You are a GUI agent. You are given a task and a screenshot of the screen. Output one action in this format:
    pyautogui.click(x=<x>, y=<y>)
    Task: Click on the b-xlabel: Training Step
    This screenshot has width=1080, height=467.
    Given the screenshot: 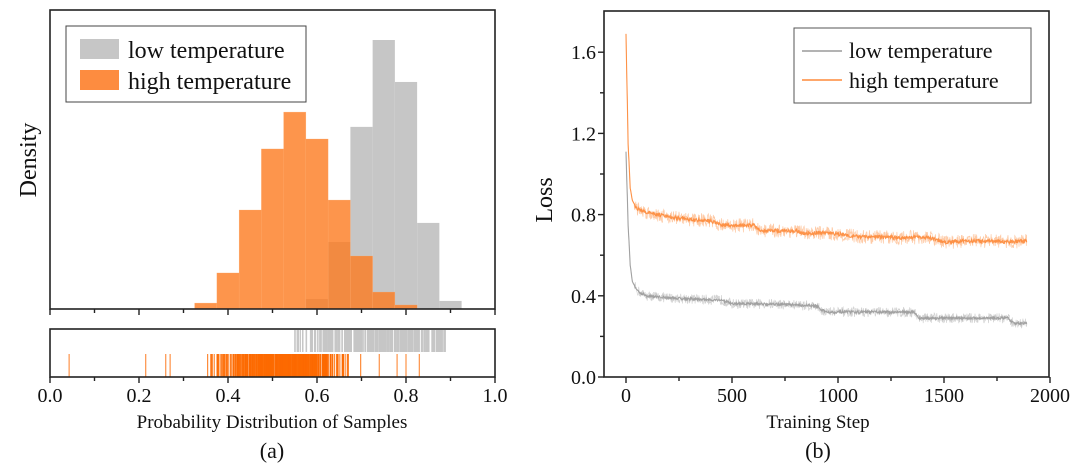 What is the action you would take?
    pyautogui.click(x=817, y=422)
    